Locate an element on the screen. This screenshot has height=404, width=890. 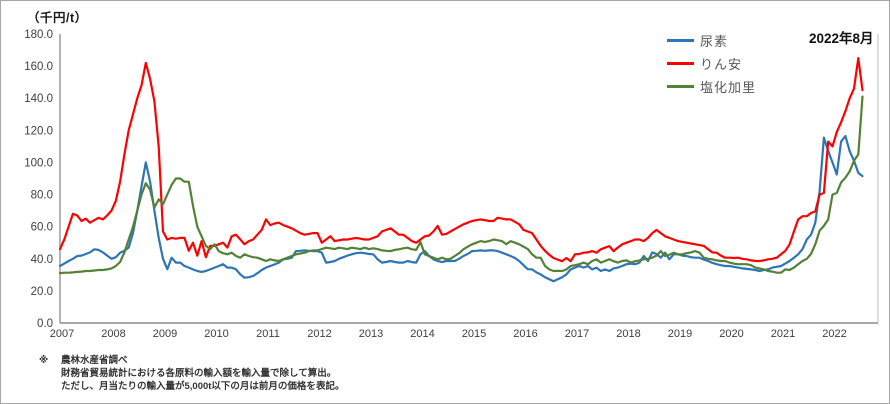
footnote-source: 農林水産省調べ is located at coordinates (94, 360).